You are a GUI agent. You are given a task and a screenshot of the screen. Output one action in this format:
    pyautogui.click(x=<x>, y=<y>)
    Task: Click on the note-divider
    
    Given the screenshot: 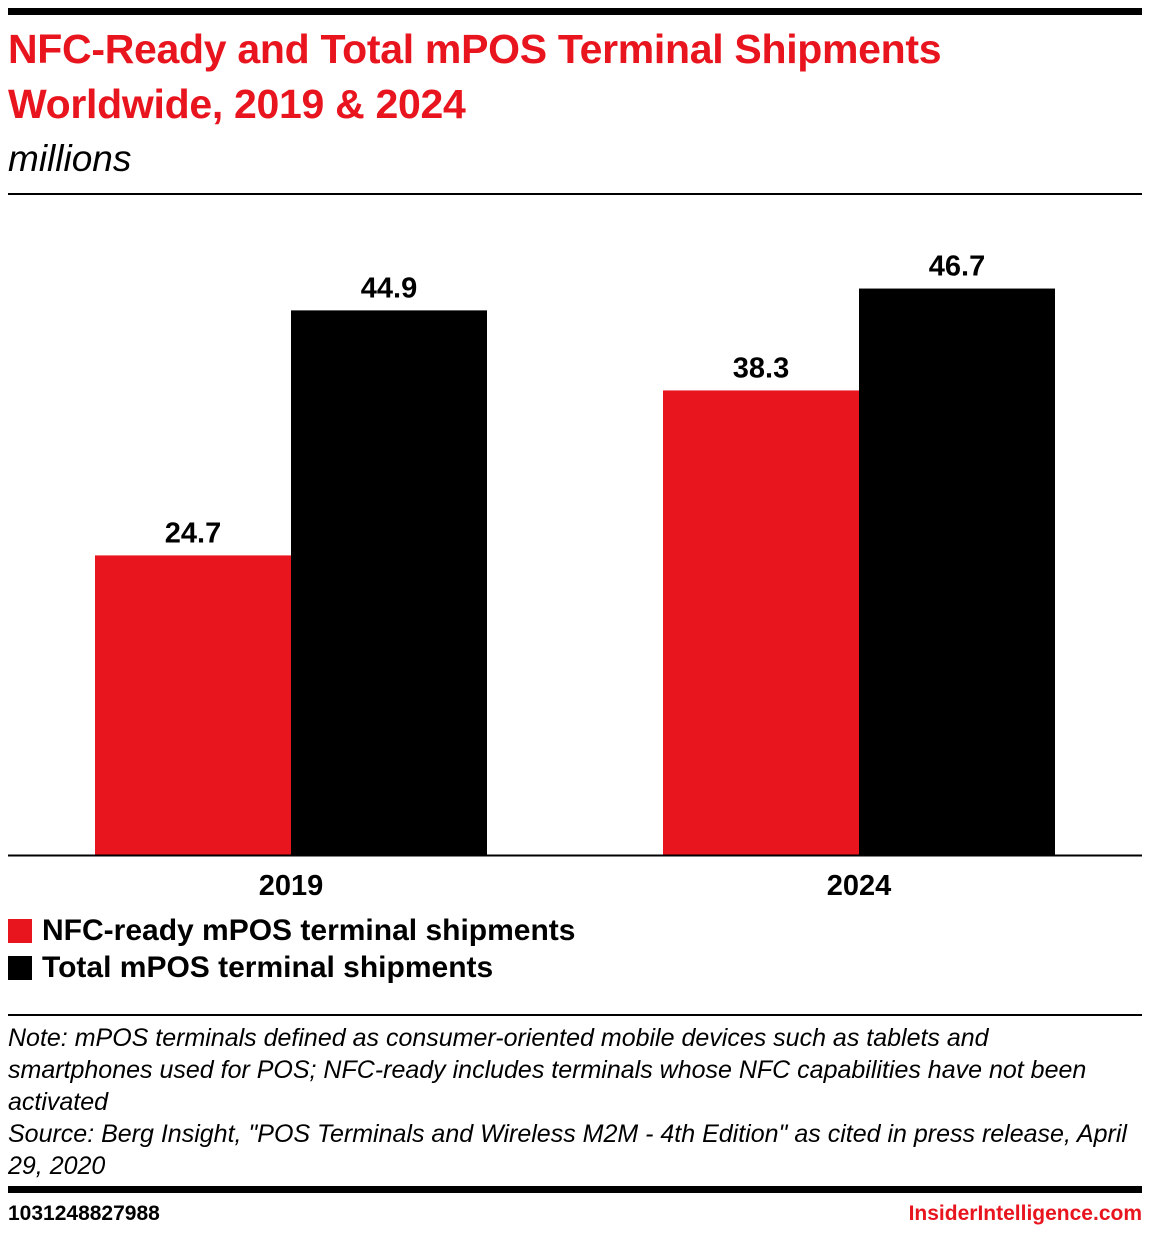 What is the action you would take?
    pyautogui.click(x=575, y=1015)
    